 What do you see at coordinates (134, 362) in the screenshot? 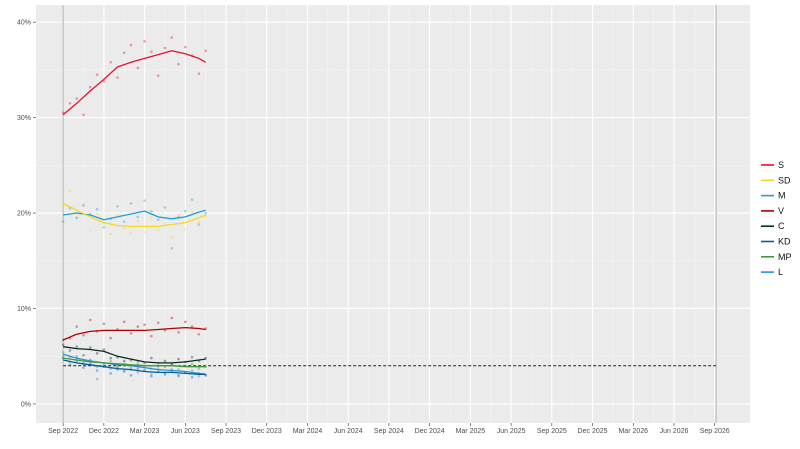
I see `trend-line-mp` at bounding box center [134, 362].